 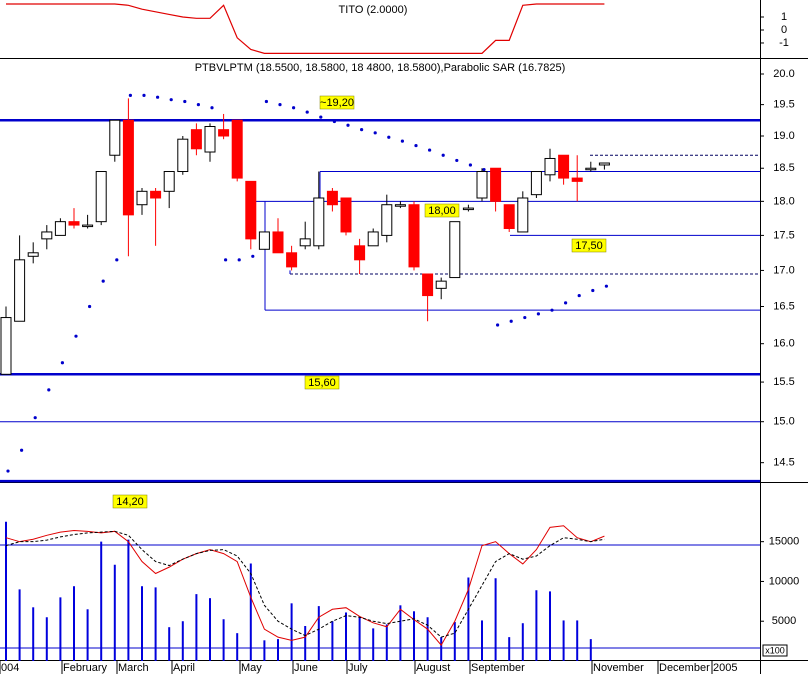 I want to click on unit-label: x100, so click(x=775, y=650).